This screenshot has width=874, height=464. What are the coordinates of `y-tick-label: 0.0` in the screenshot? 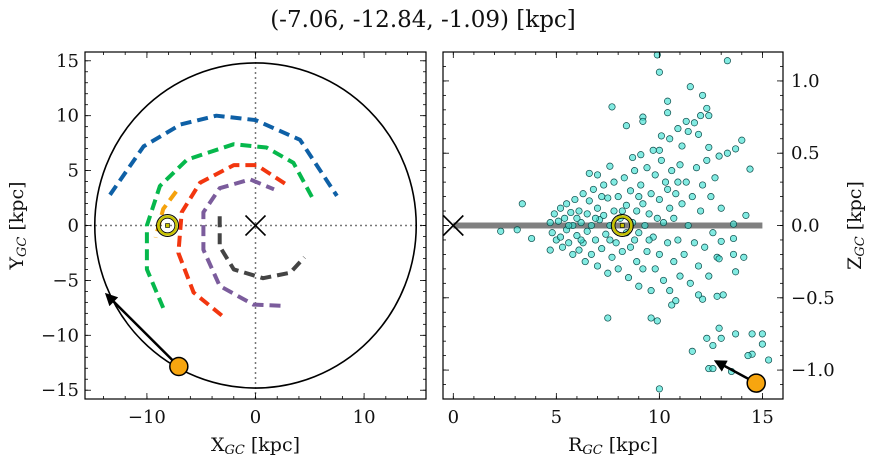 It's located at (805, 226).